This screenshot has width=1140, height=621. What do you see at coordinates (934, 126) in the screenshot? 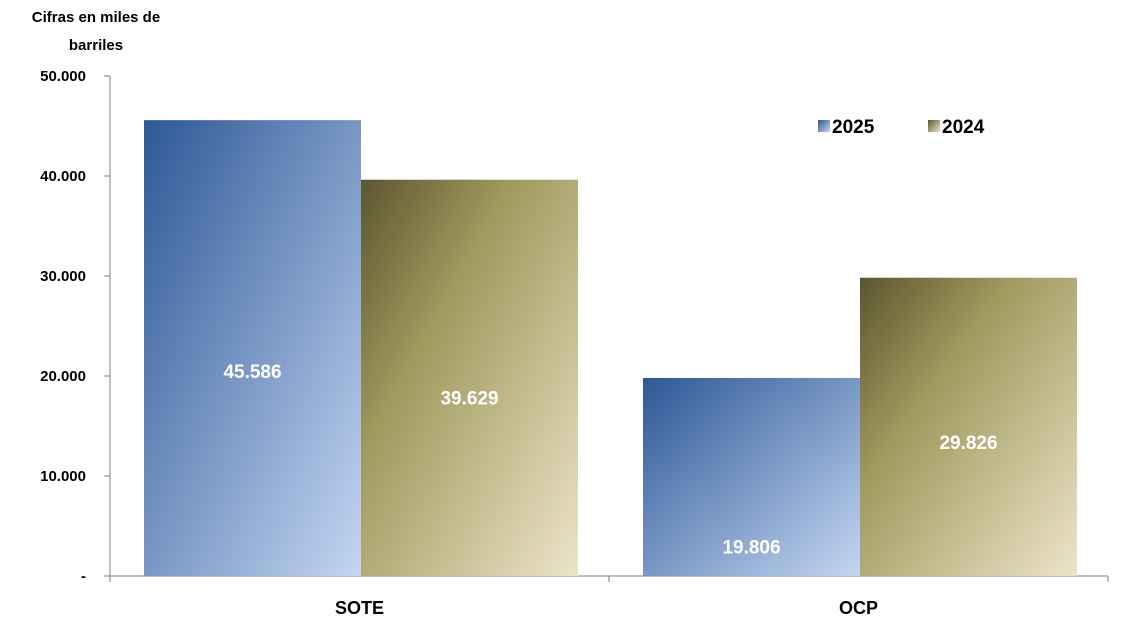
I see `legend-swatch-2024` at bounding box center [934, 126].